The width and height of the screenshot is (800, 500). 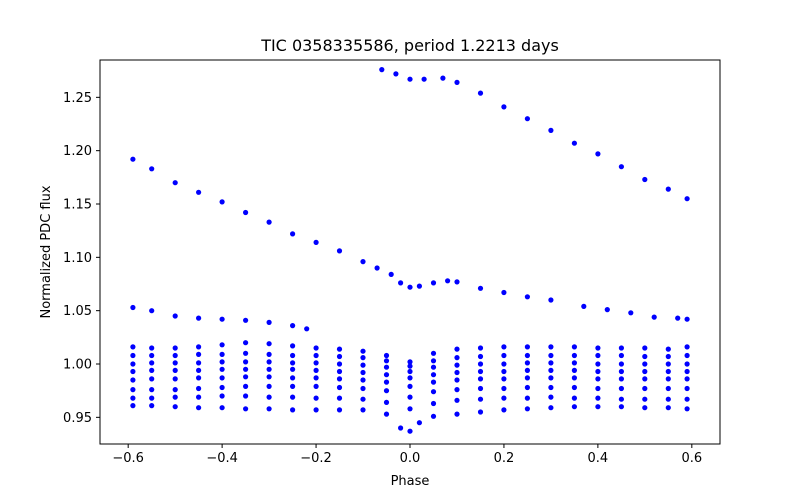 I want to click on y-tick-label: 1.15, so click(x=77, y=205).